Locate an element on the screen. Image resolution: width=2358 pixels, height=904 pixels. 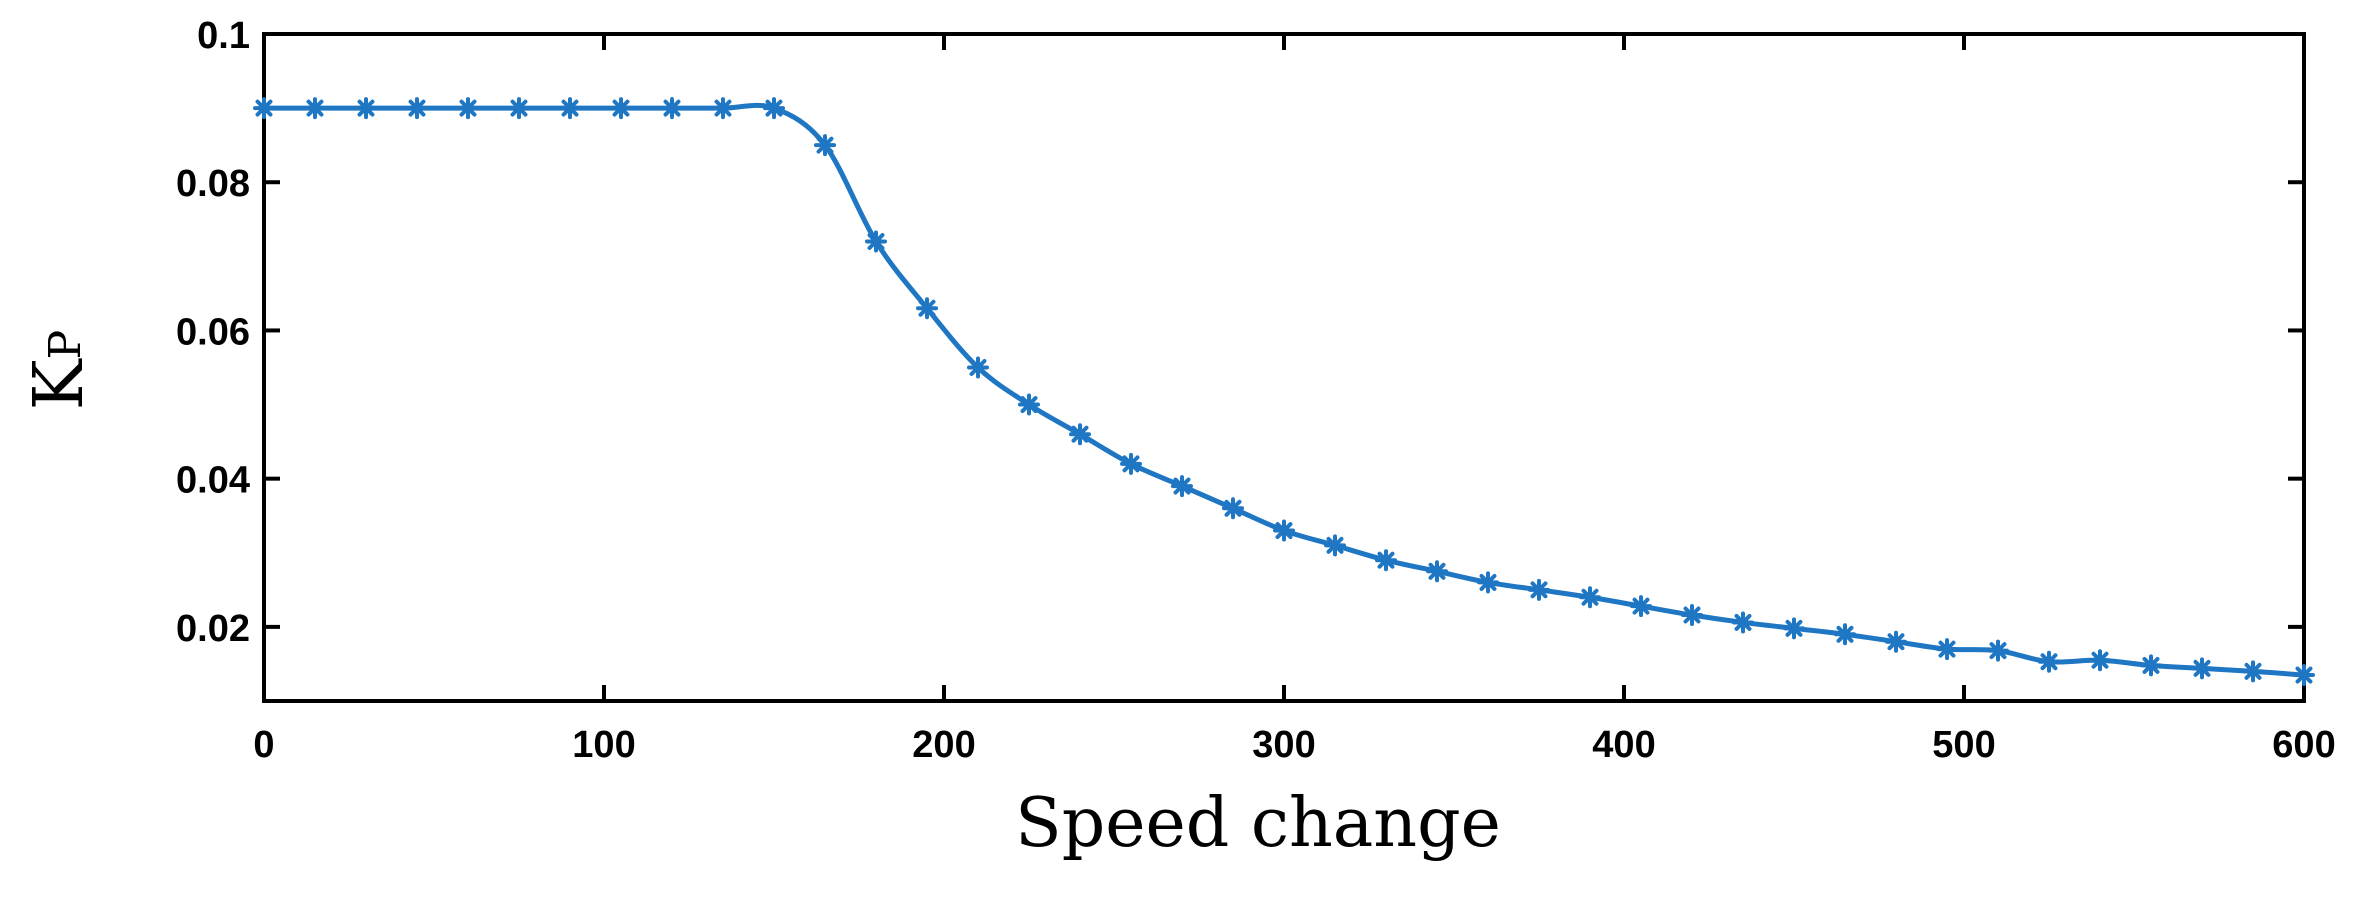
y-tick-label: 0.1 is located at coordinates (223, 36).